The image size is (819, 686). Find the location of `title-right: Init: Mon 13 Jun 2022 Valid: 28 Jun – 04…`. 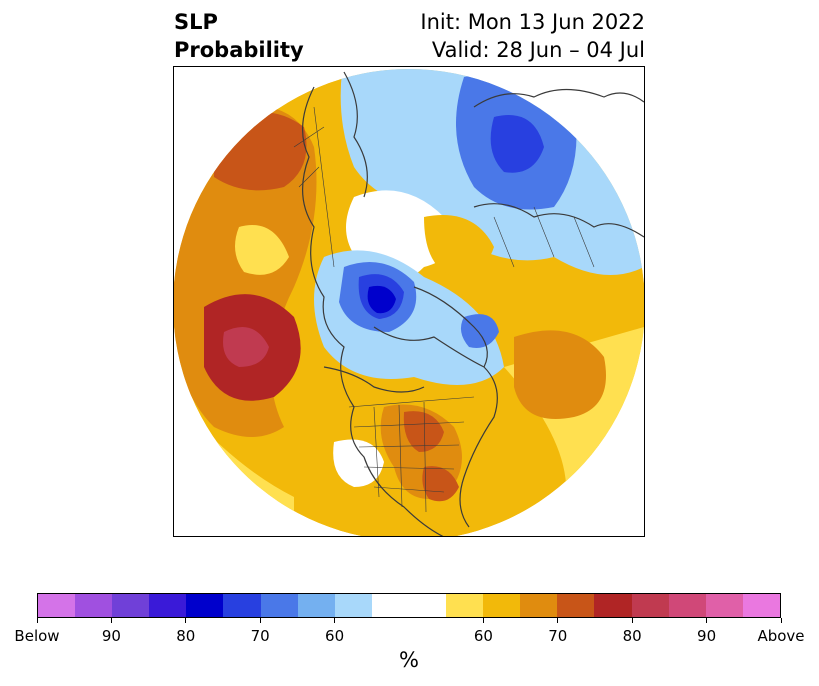

title-right: Init: Mon 13 Jun 2022 Valid: 28 Jun – 04… is located at coordinates (532, 36).